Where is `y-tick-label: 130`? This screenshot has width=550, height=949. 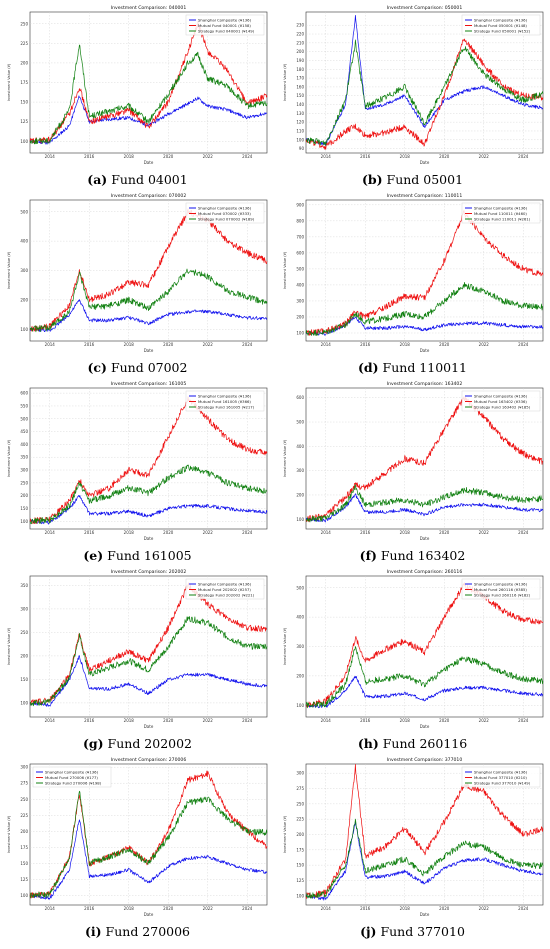
y-tick-label: 130 is located at coordinates (300, 113).